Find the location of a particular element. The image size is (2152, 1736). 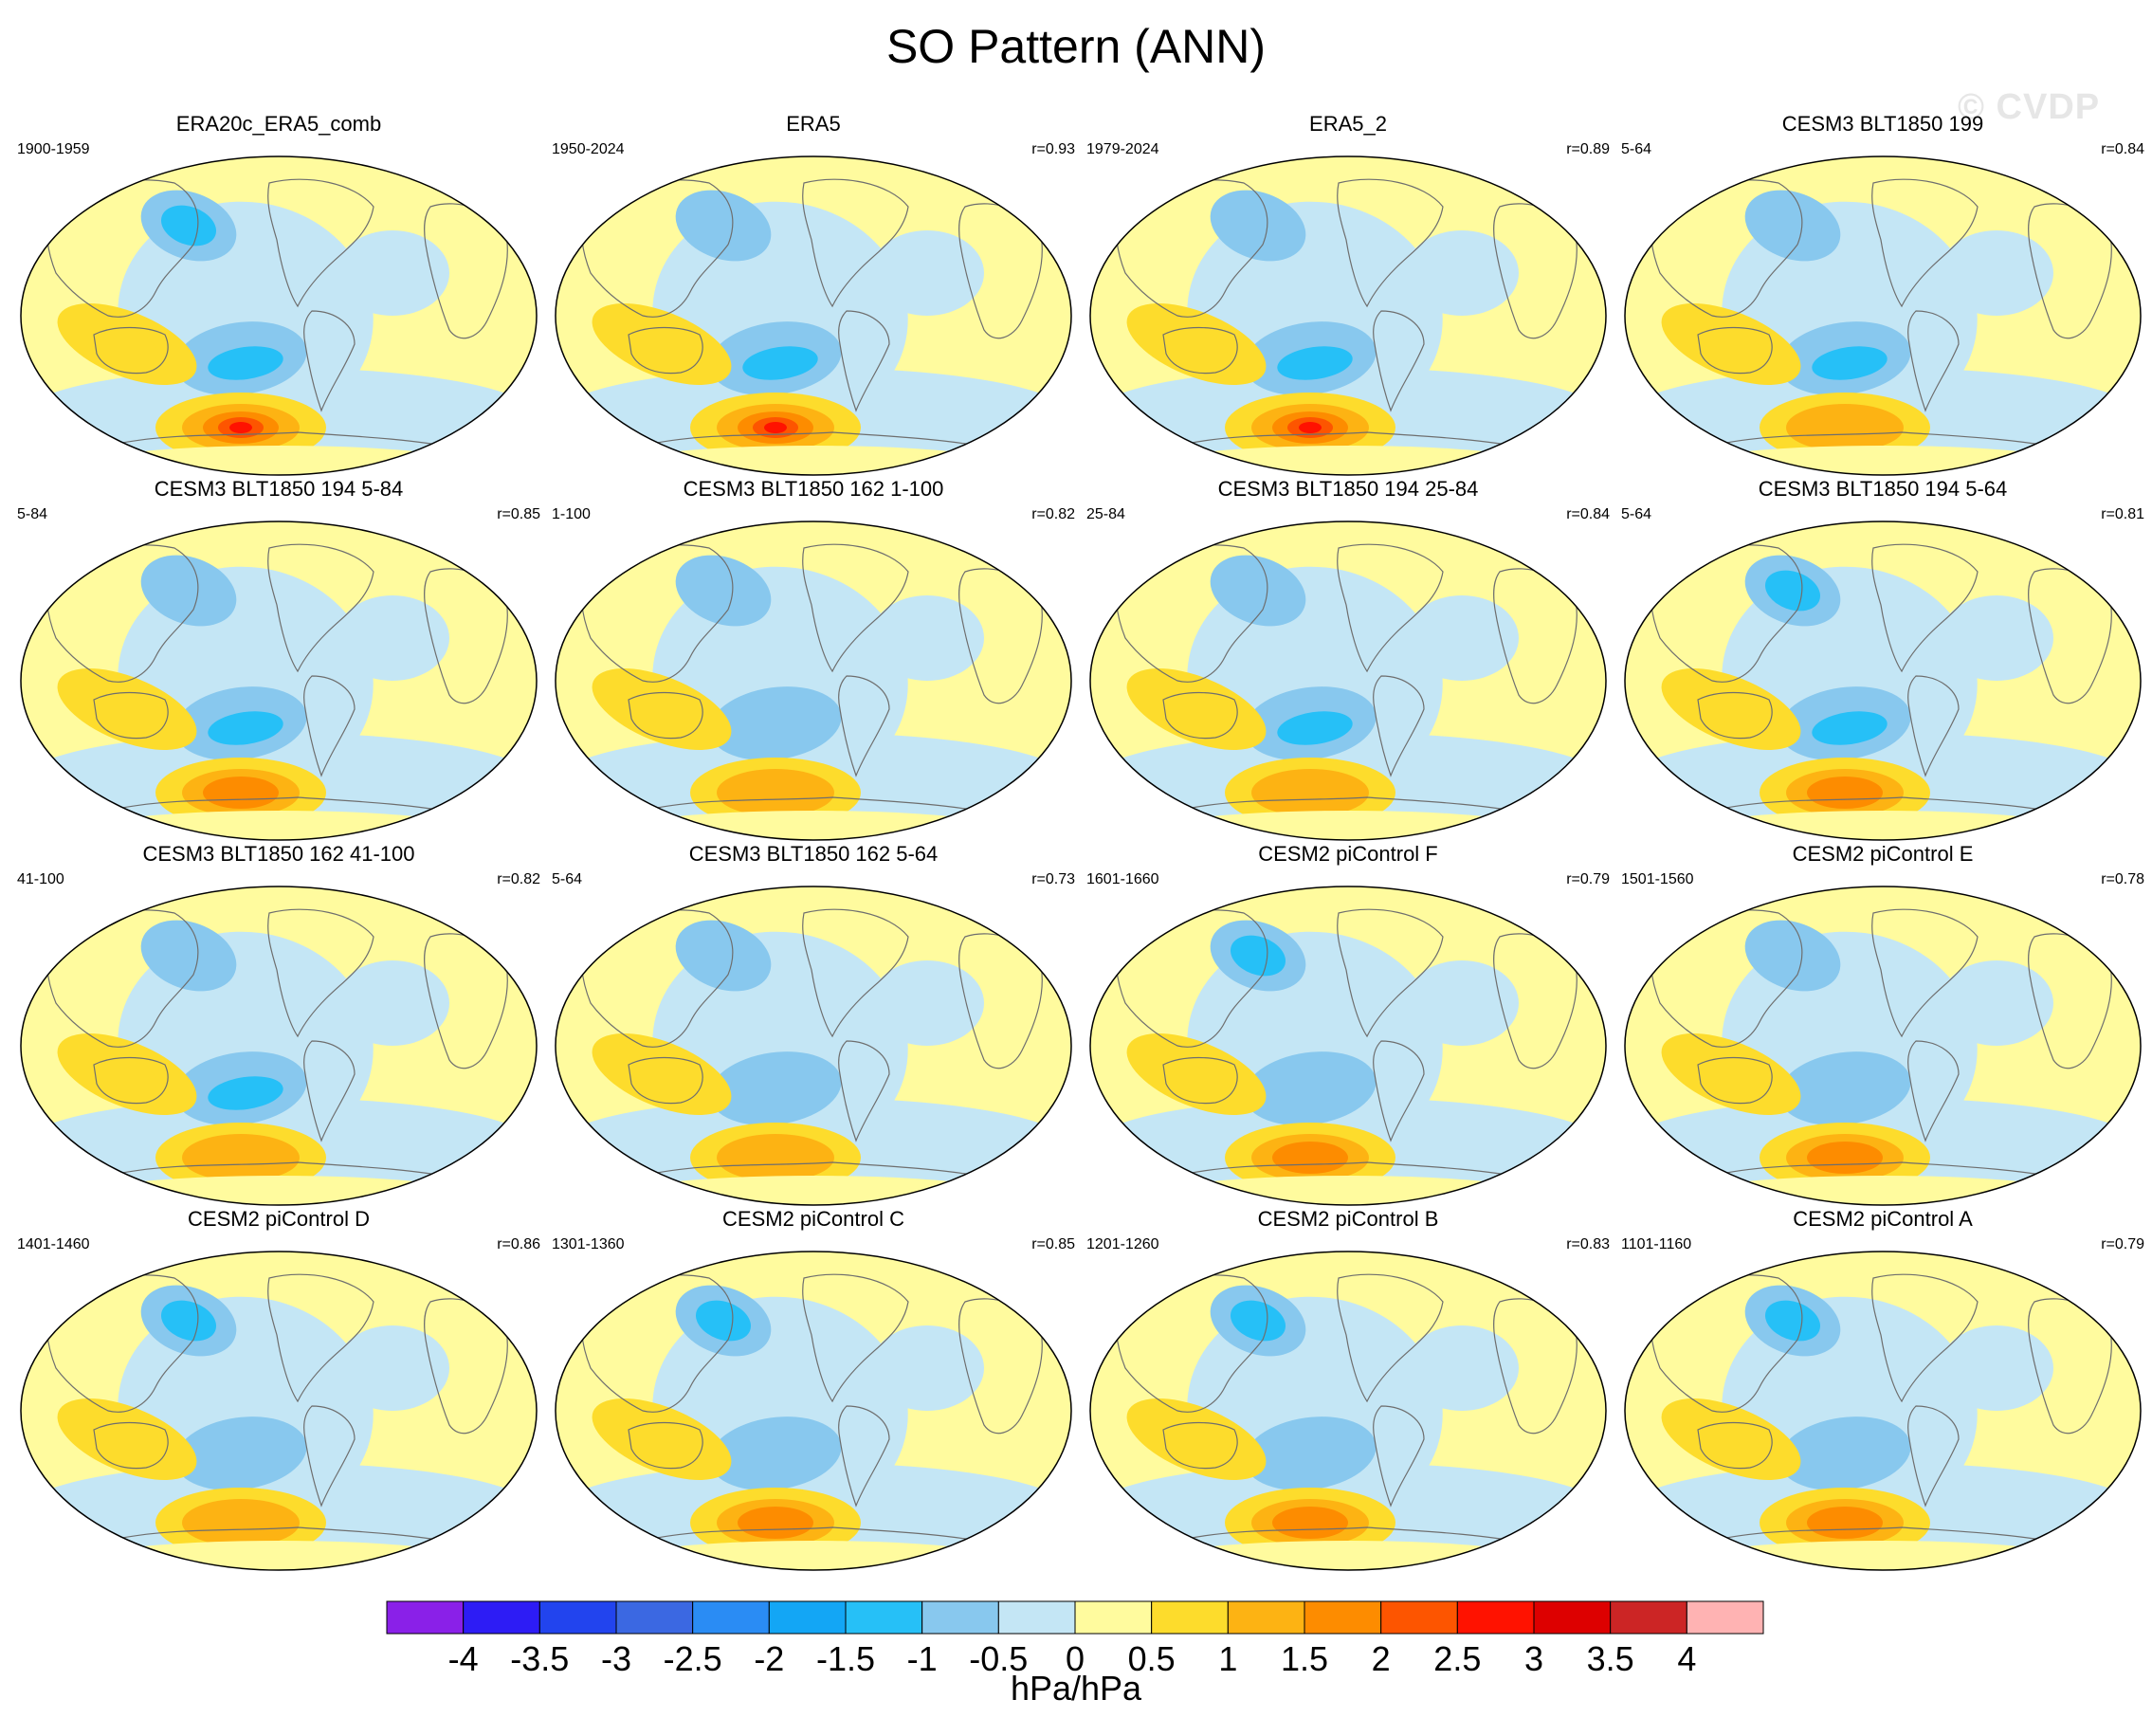

panel-years: 1601-1660 is located at coordinates (1122, 879).